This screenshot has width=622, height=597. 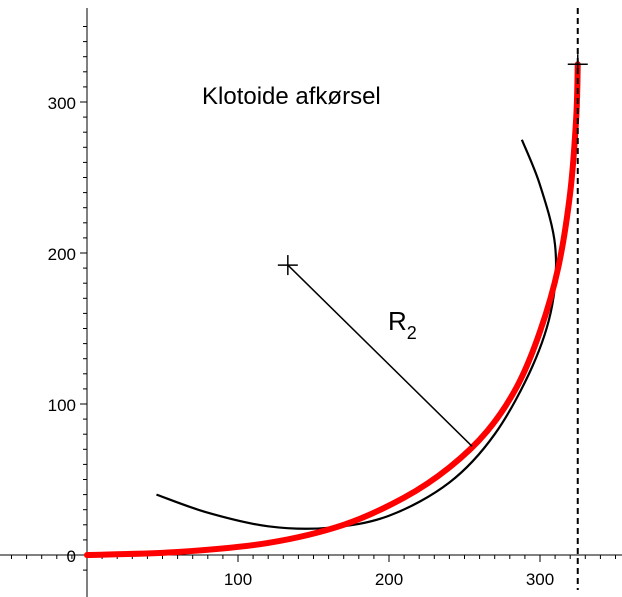 What do you see at coordinates (62, 103) in the screenshot?
I see `y-tick-label: 300` at bounding box center [62, 103].